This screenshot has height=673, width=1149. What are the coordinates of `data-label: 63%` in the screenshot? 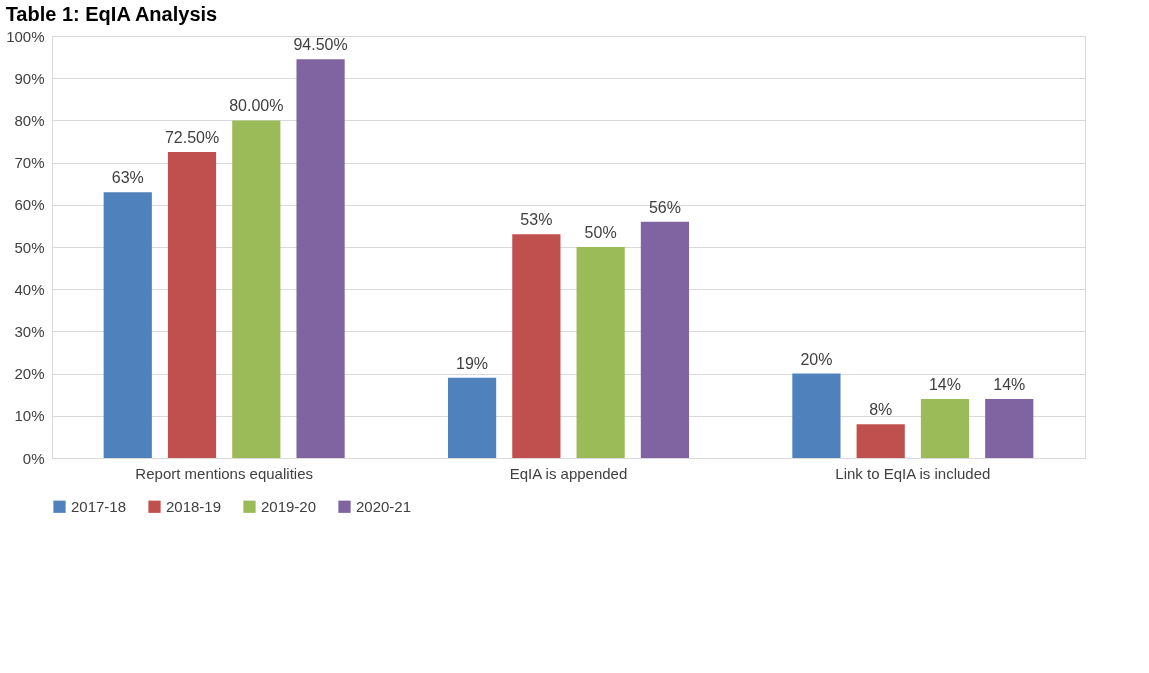 It's located at (127, 178).